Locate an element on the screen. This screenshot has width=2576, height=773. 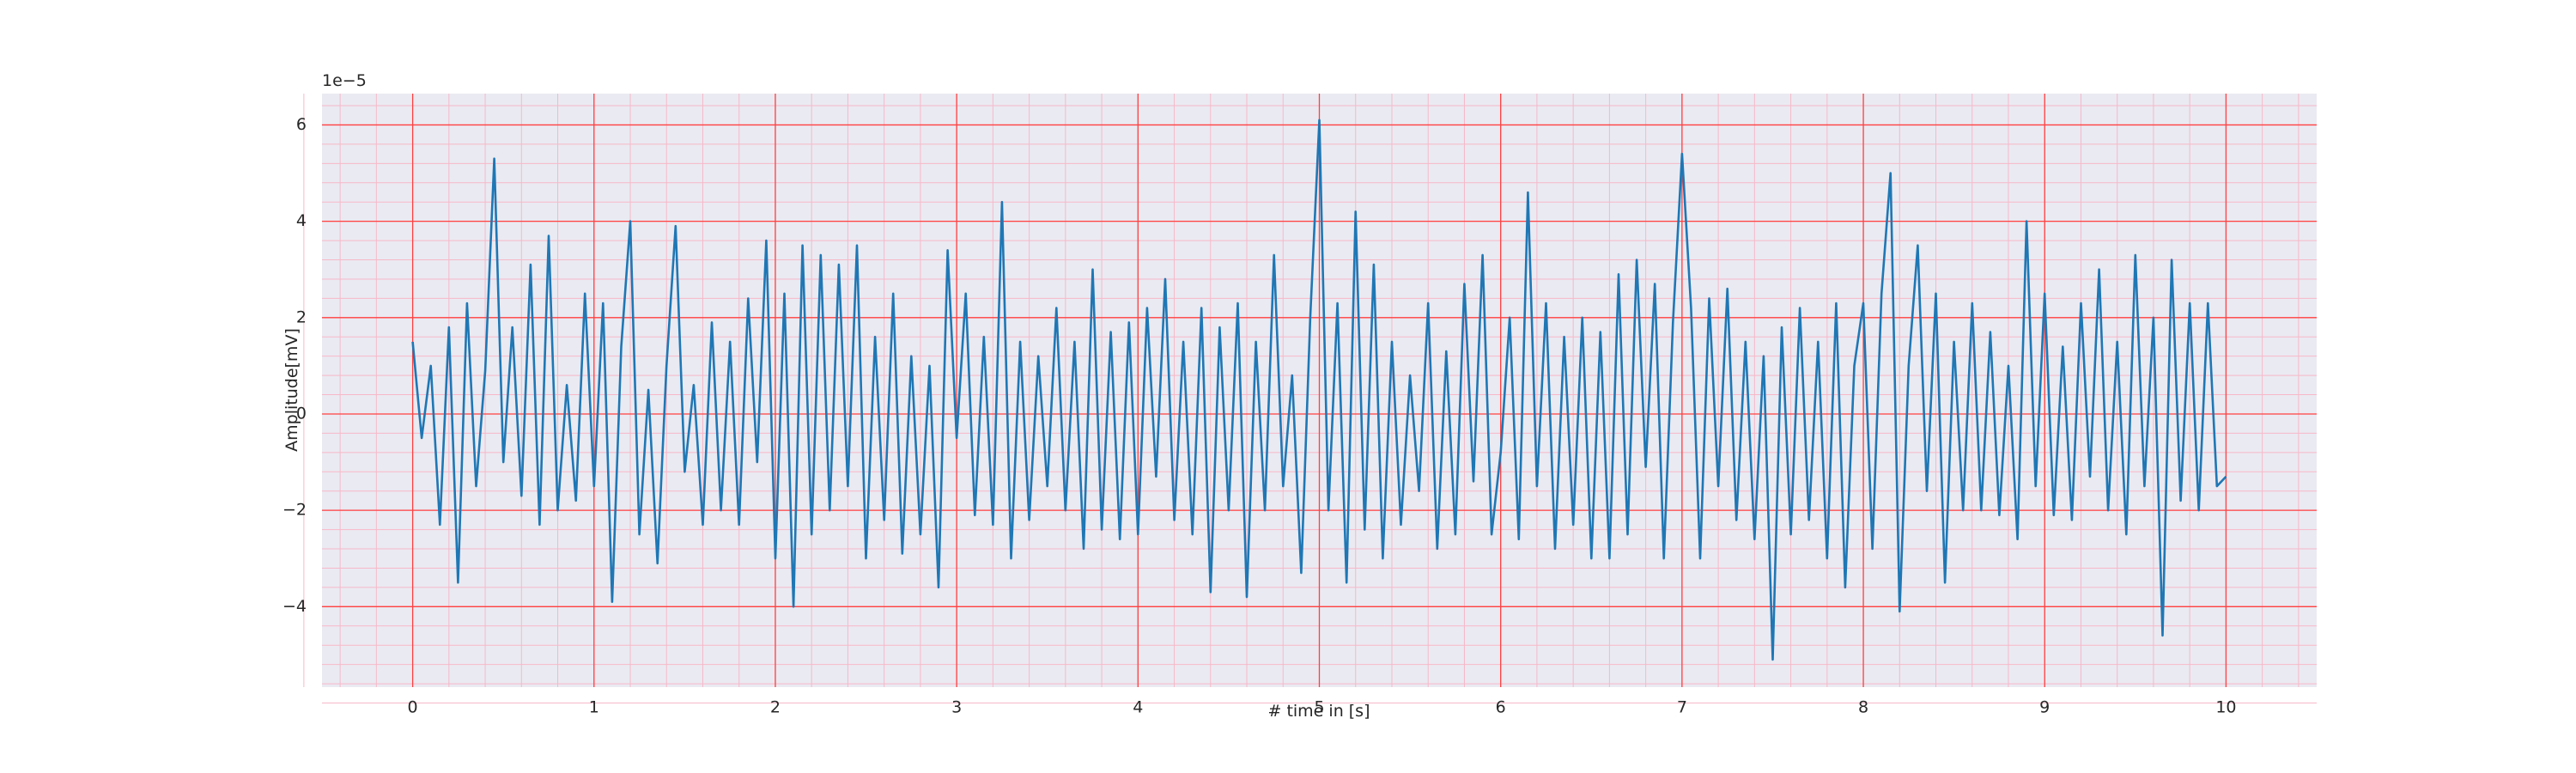
x-tick-label: 3 is located at coordinates (957, 707).